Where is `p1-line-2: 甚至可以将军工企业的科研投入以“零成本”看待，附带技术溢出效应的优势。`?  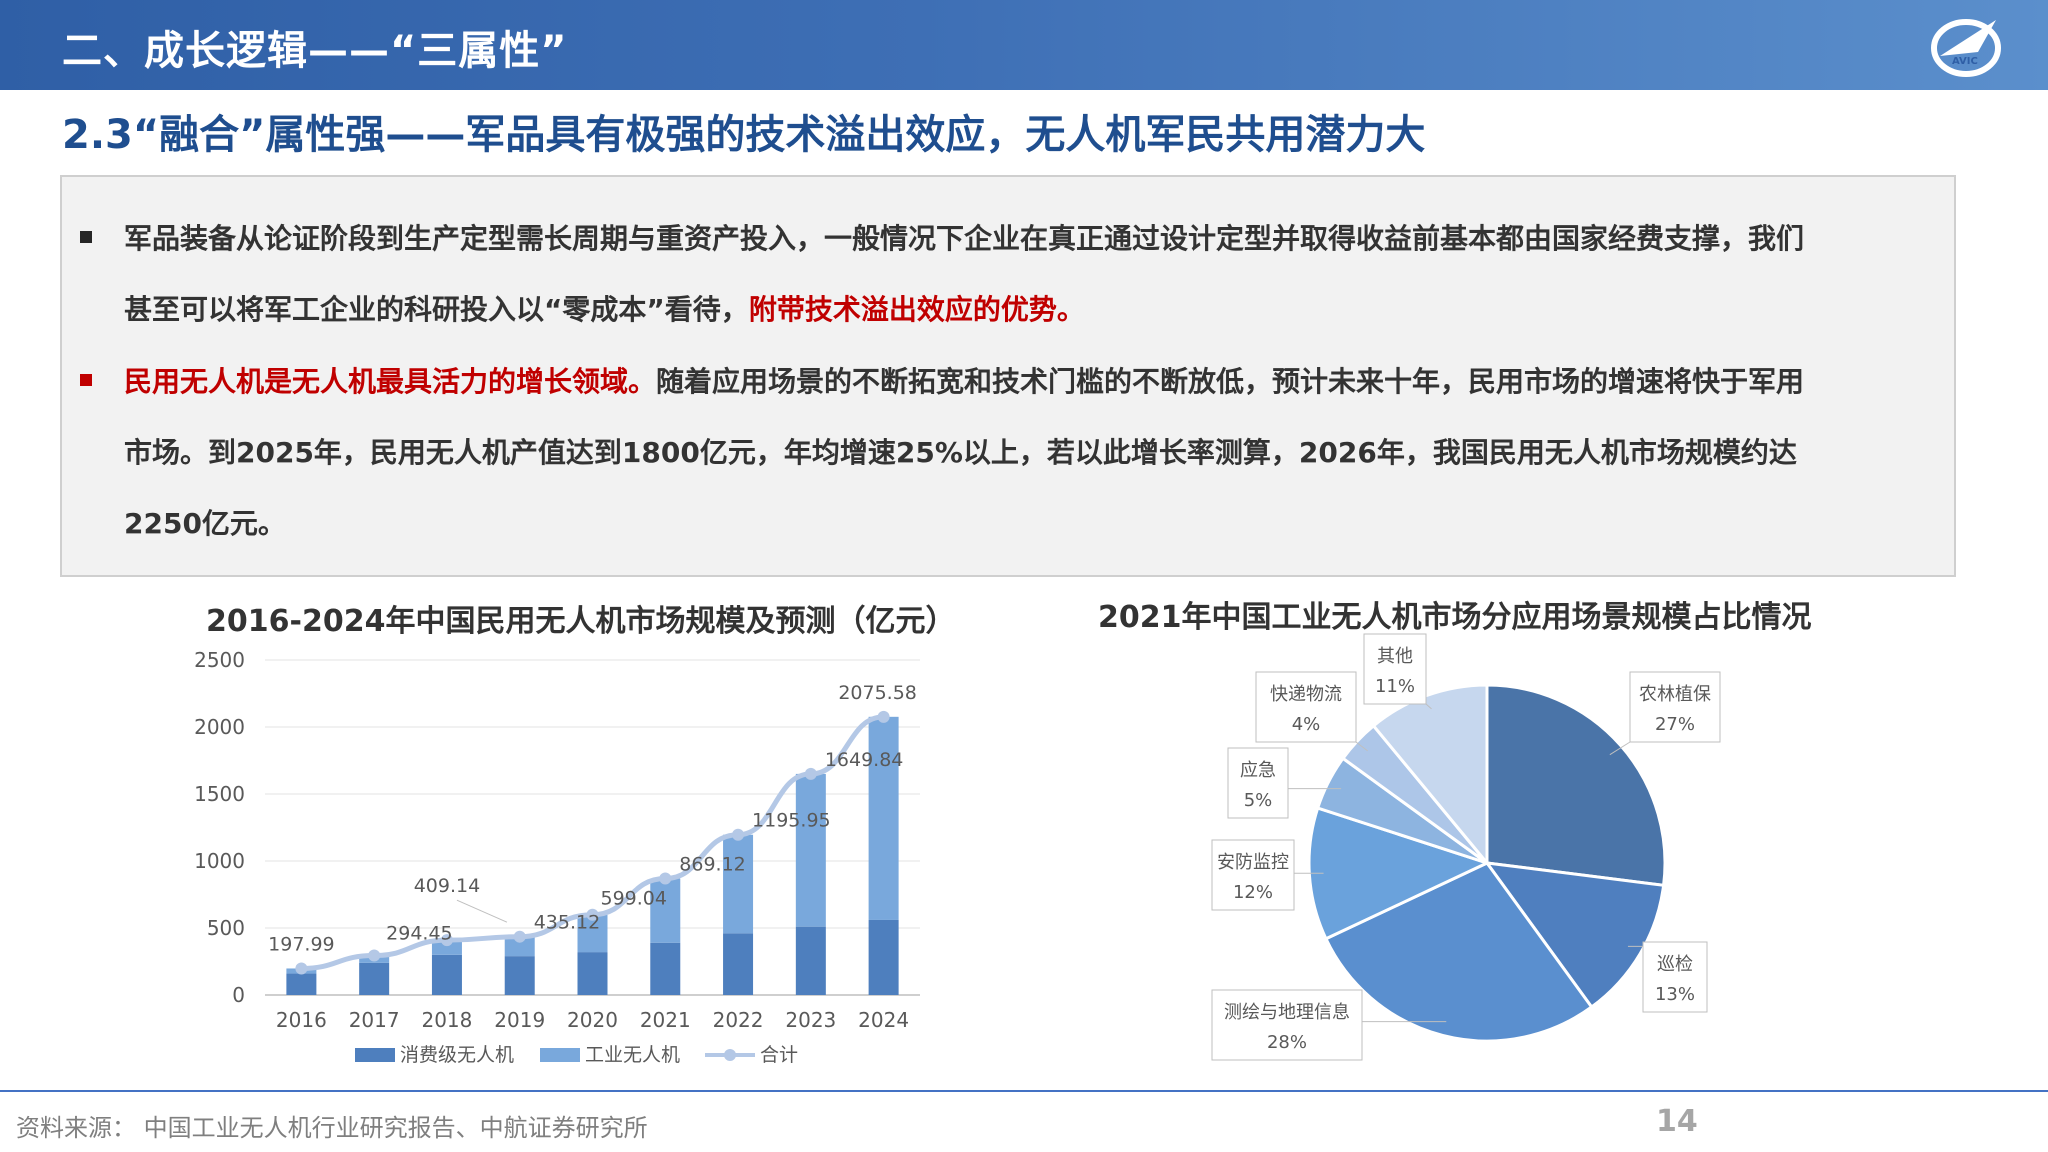
p1-line-2: 甚至可以将军工企业的科研投入以“零成本”看待，附带技术溢出效应的优势。 is located at coordinates (1024, 309).